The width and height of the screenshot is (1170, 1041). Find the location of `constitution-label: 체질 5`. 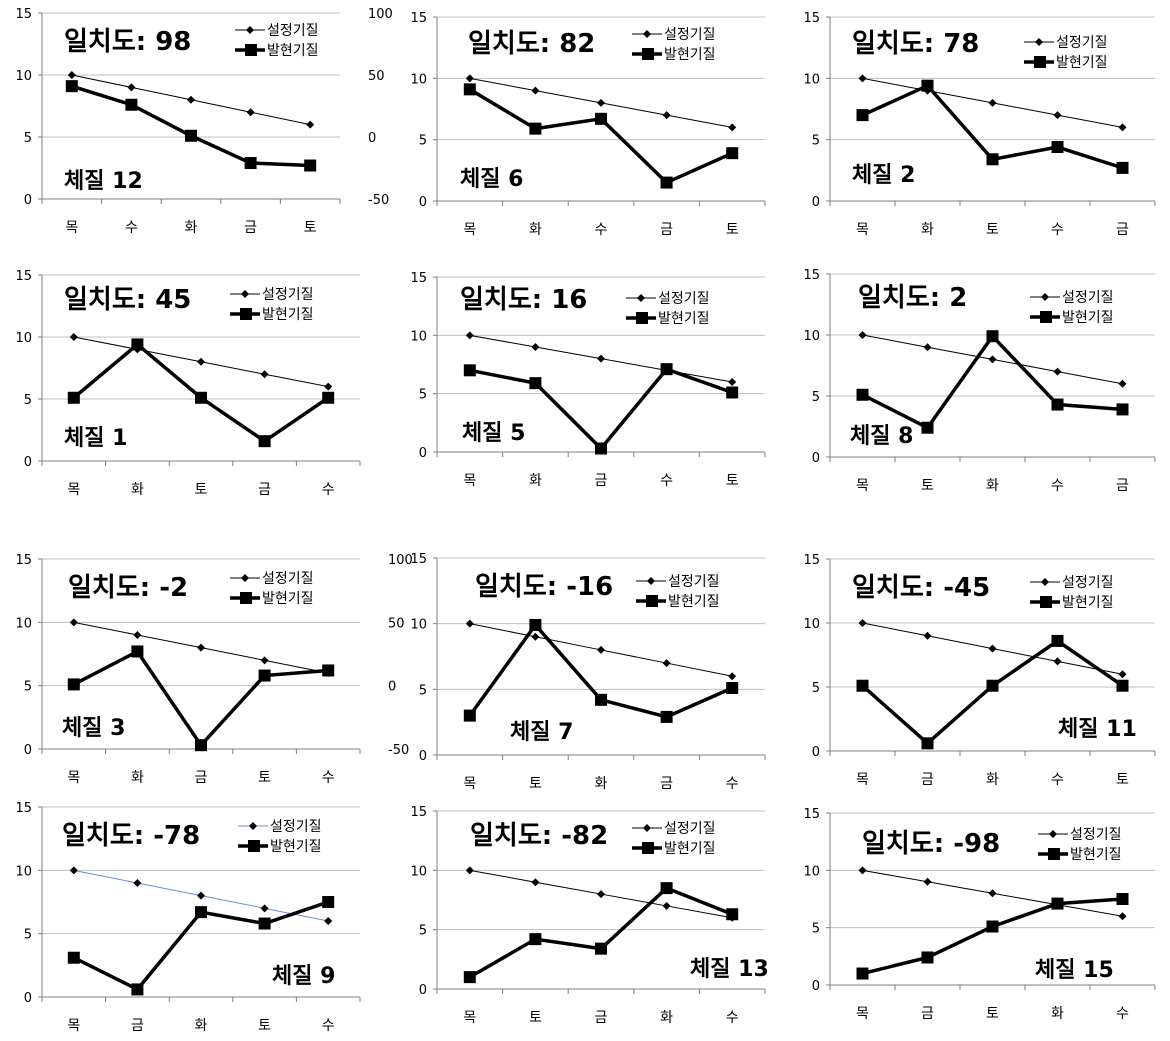

constitution-label: 체질 5 is located at coordinates (493, 433).